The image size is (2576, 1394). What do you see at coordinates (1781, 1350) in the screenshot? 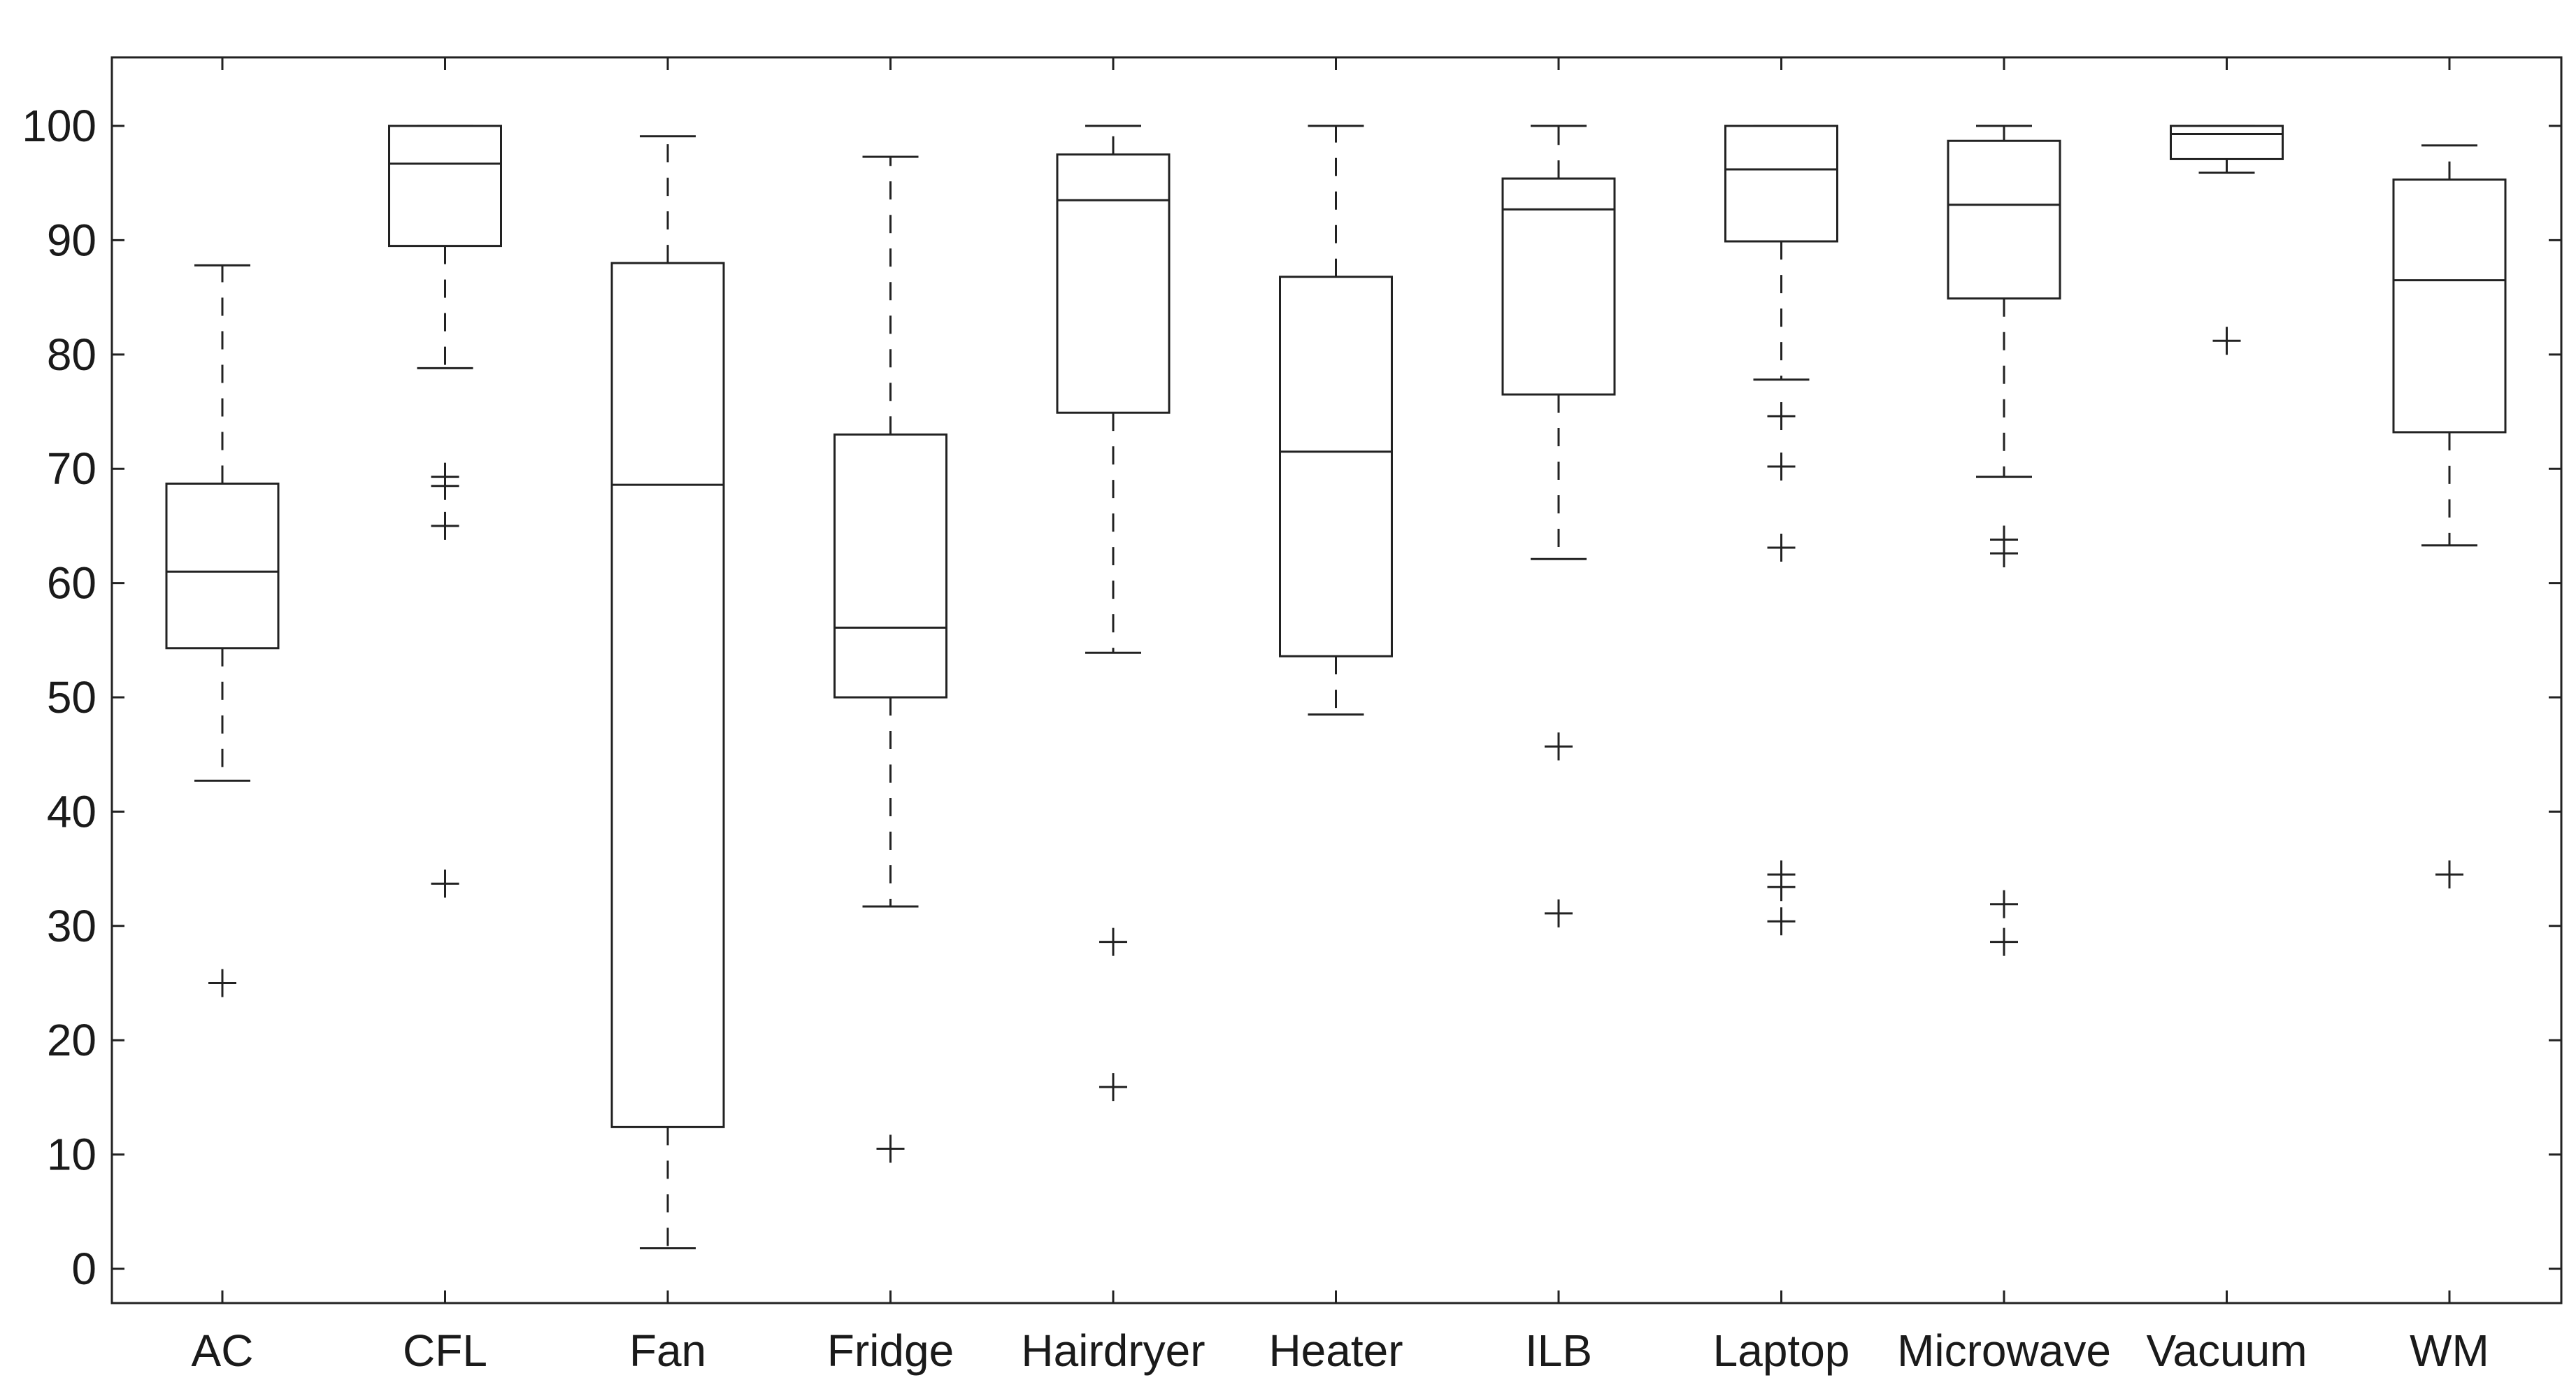
I see `x-category-label: Laptop` at bounding box center [1781, 1350].